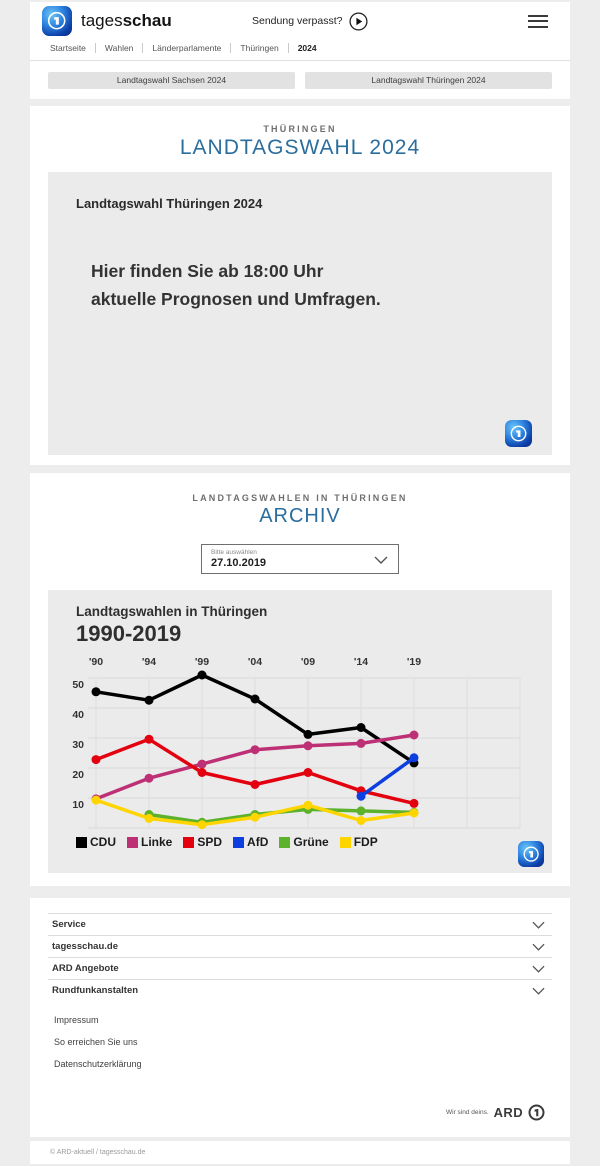 Image resolution: width=600 pixels, height=1166 pixels. I want to click on ard-brand-row: Wir sind deins. ARD, so click(495, 1112).